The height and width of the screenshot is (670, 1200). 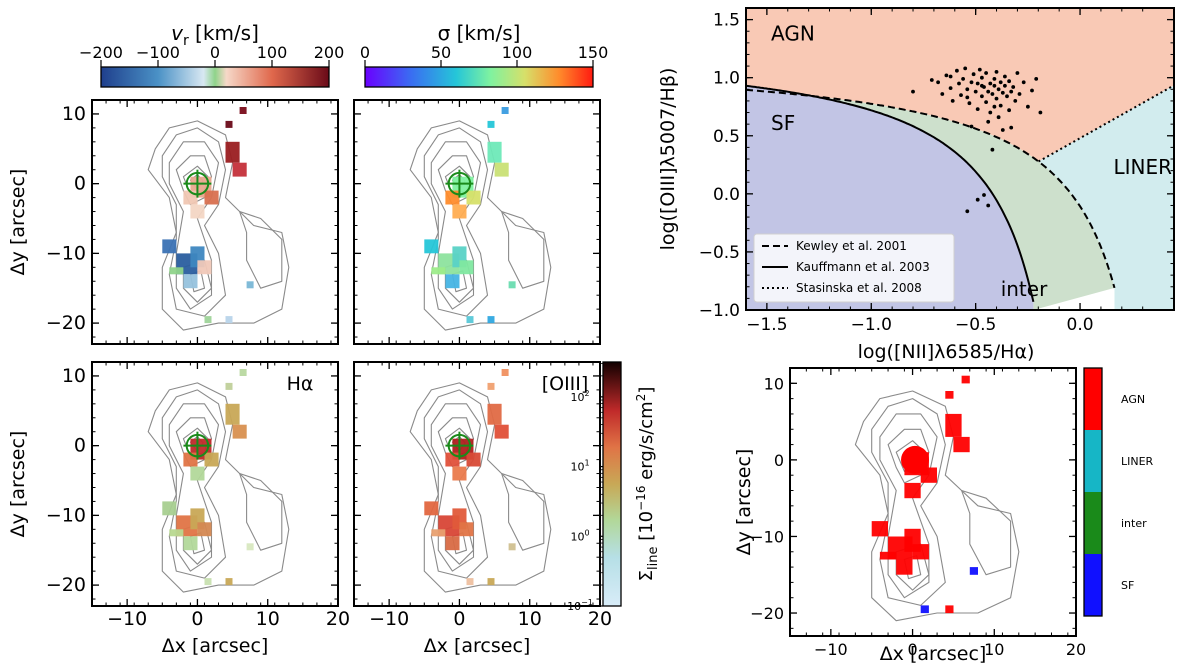 What do you see at coordinates (586, 393) in the screenshot?
I see `text-part: 2` at bounding box center [586, 393].